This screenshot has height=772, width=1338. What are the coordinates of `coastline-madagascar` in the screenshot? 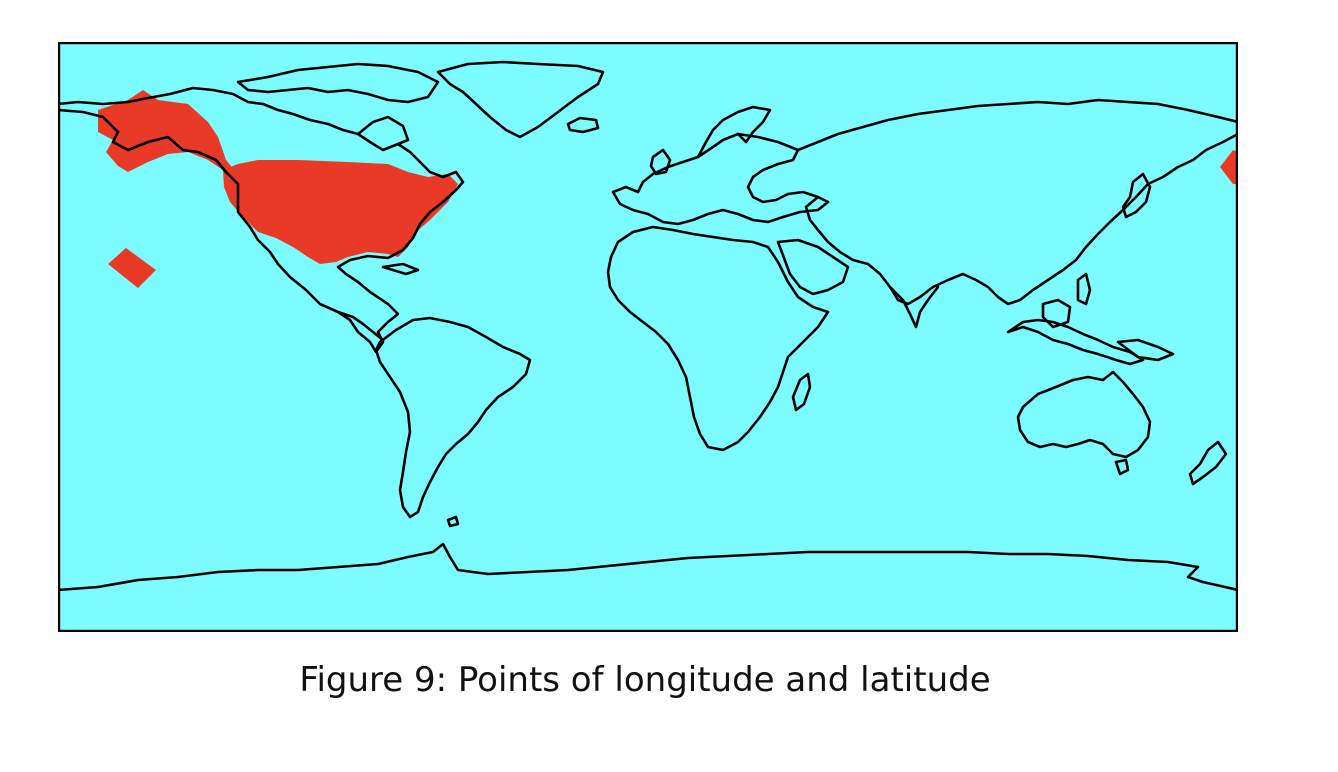 It's located at (801, 392).